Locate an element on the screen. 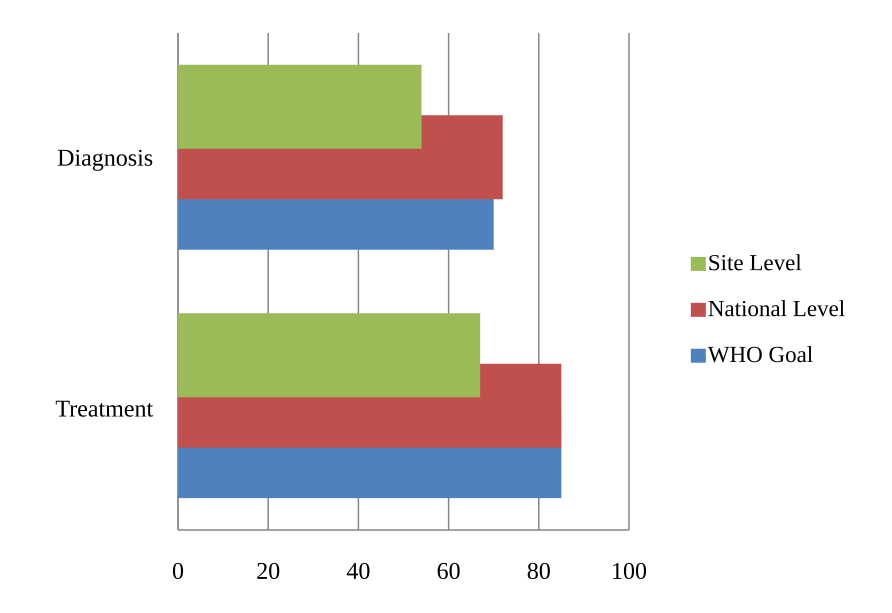  legend-label: WHO Goal is located at coordinates (760, 354).